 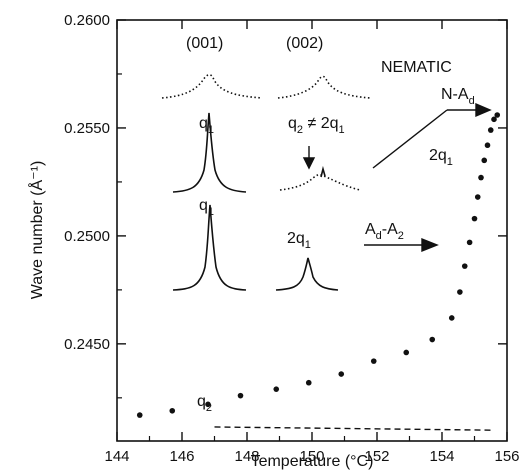 I want to click on q2-not-equal-label: q2 ≠ 2q1, so click(x=316, y=125).